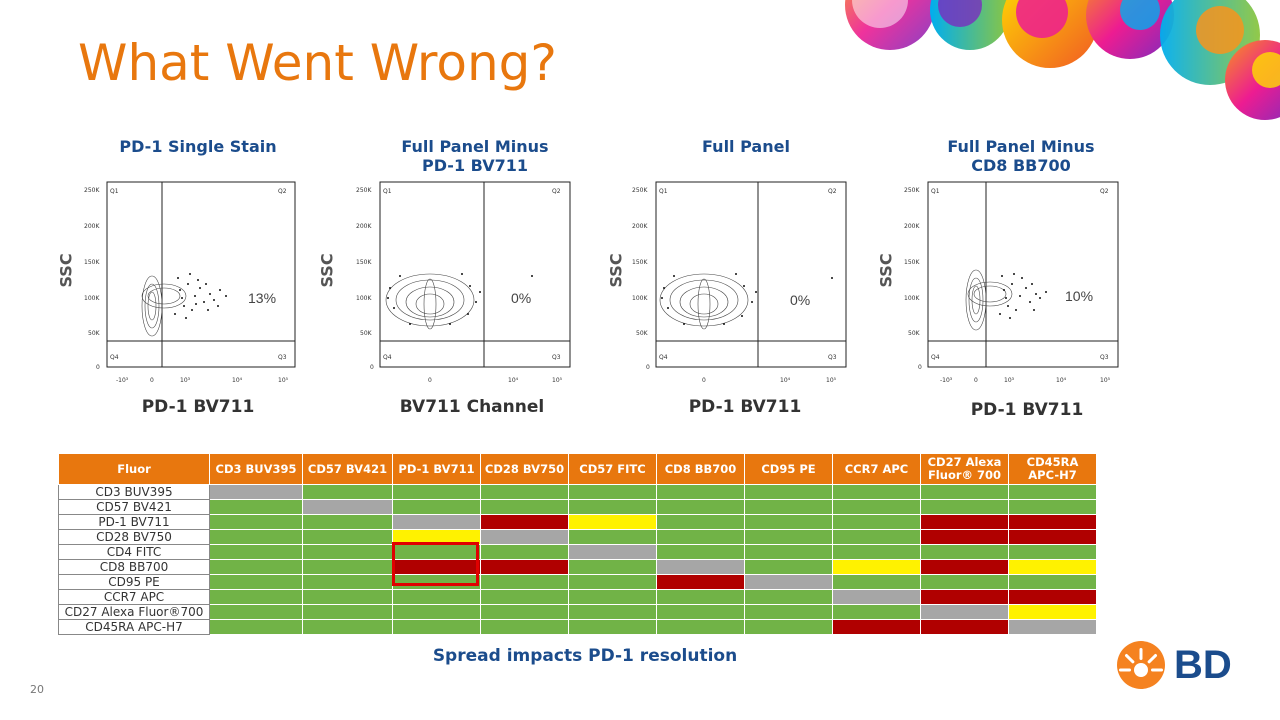  I want to click on header-pd1-bv711: PD-1 BV711, so click(436, 469).